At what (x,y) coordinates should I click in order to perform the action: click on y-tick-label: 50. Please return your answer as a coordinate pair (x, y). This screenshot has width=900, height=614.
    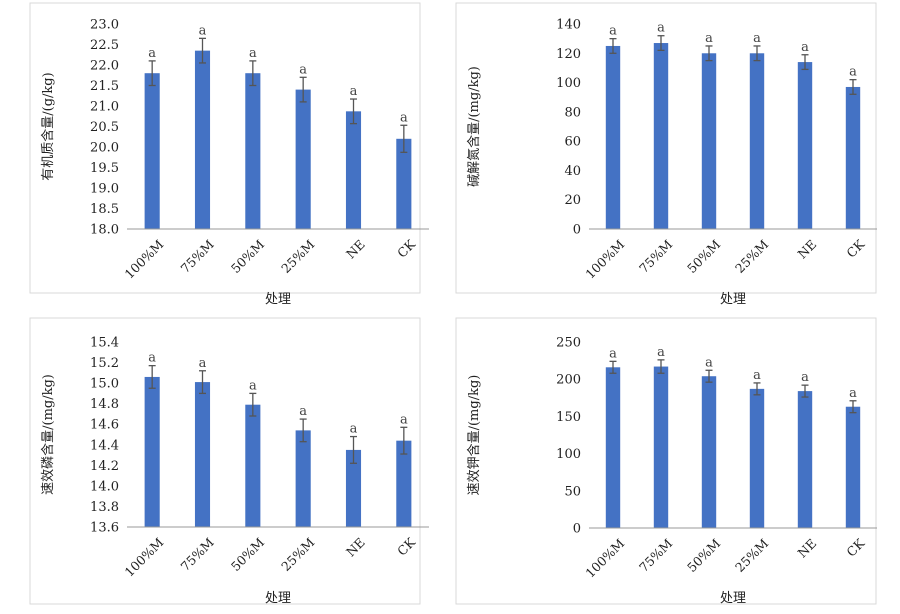
    Looking at the image, I should click on (572, 491).